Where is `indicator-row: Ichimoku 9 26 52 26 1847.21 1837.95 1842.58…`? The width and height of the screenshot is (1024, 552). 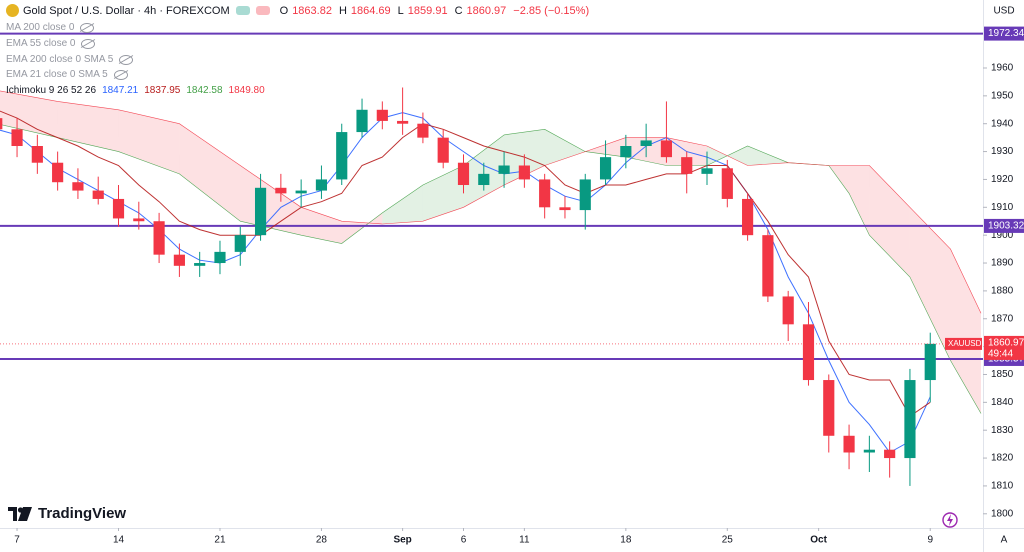
indicator-row: Ichimoku 9 26 52 26 1847.21 1837.95 1842.58… is located at coordinates (135, 90).